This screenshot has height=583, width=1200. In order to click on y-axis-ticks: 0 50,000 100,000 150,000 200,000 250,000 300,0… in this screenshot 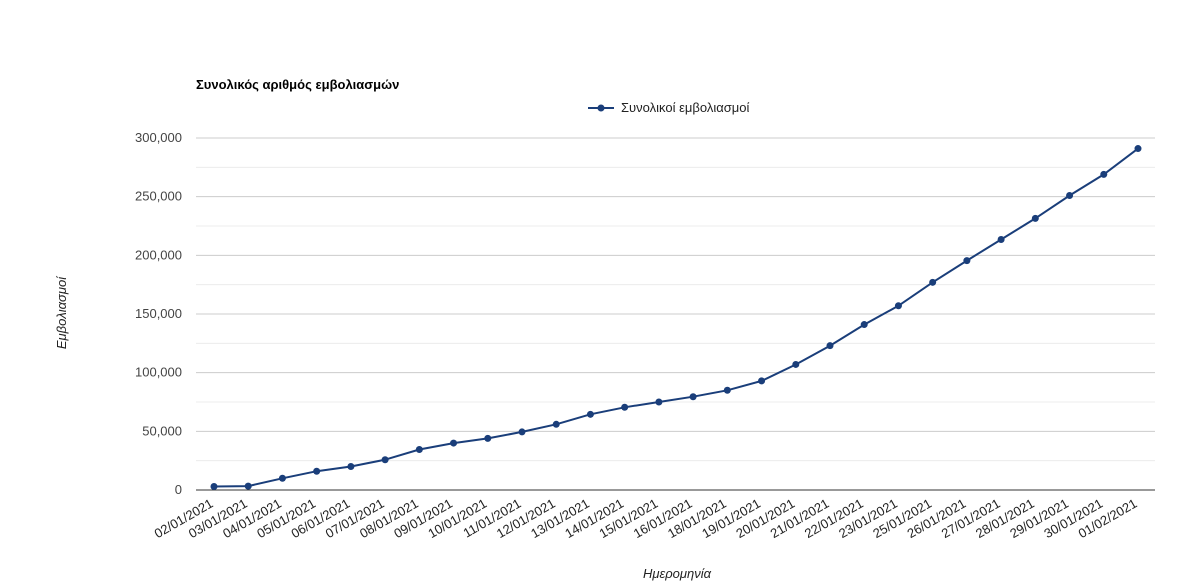, I will do `click(158, 313)`.